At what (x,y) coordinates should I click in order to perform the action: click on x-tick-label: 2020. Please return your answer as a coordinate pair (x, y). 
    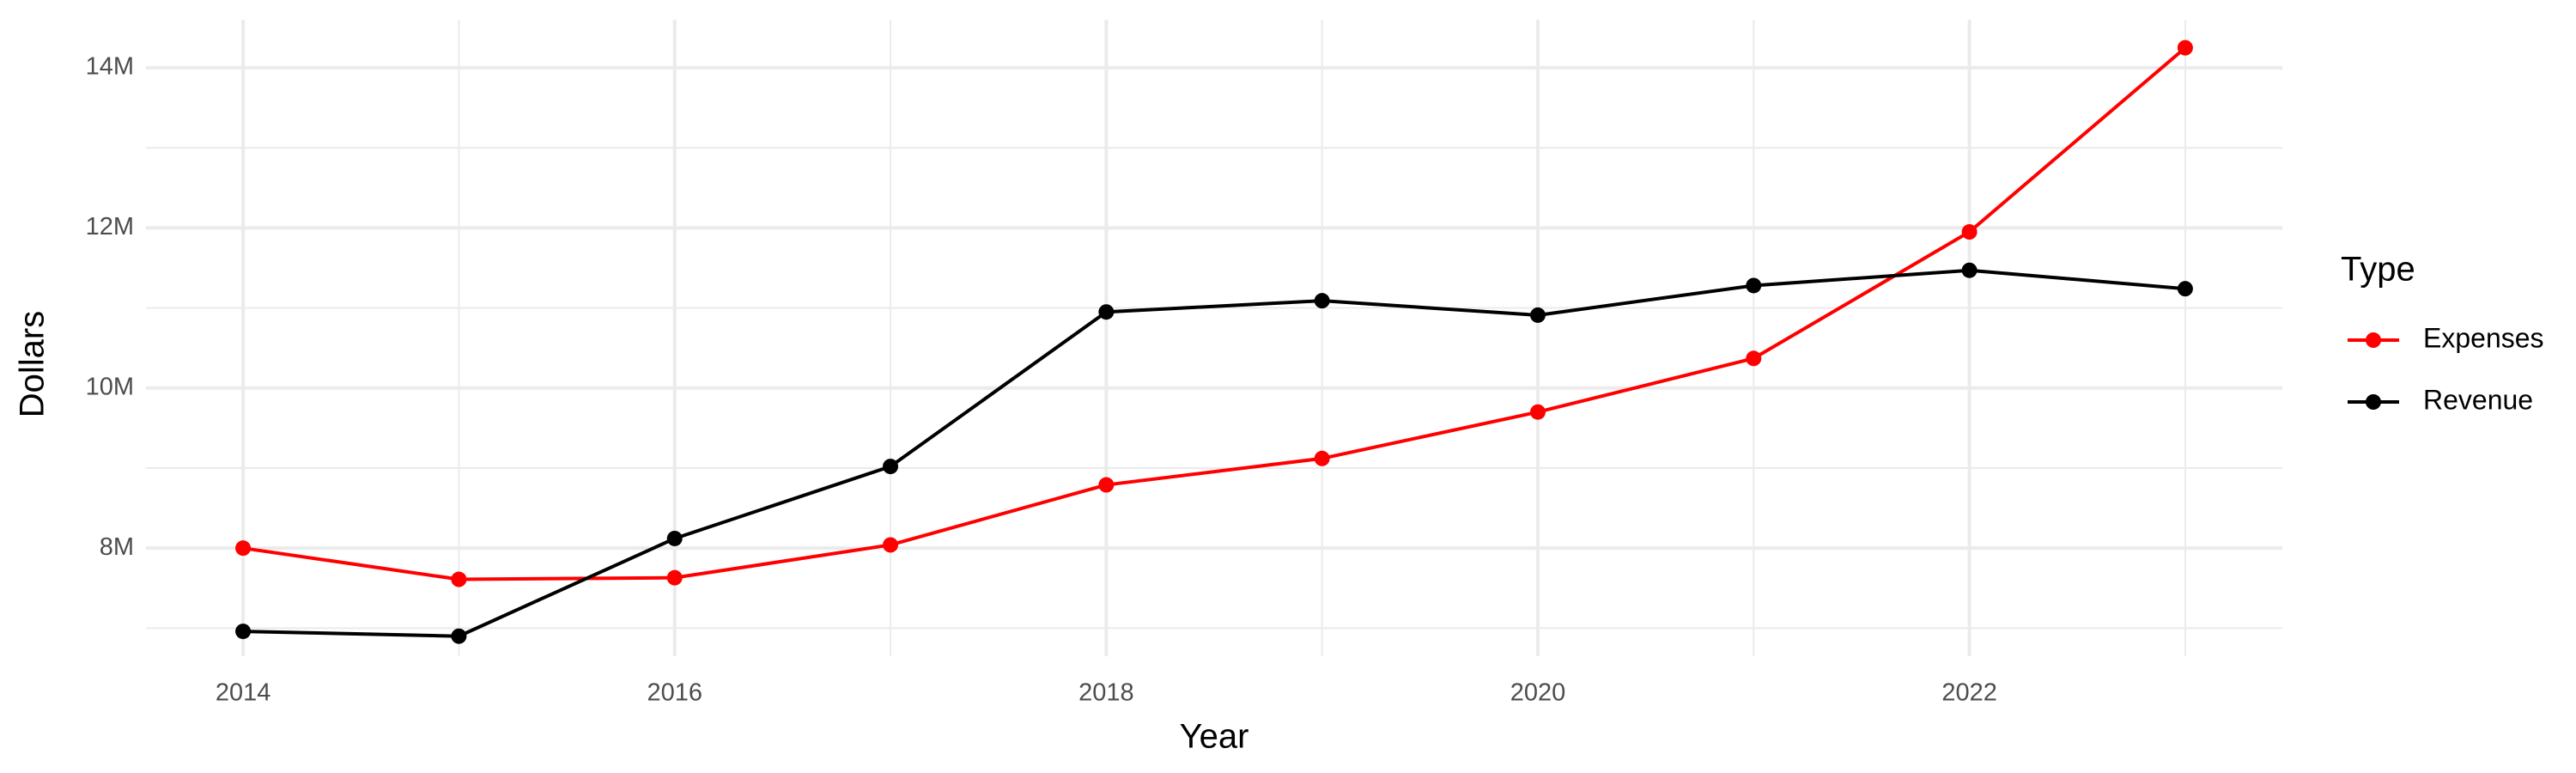
    Looking at the image, I should click on (1538, 693).